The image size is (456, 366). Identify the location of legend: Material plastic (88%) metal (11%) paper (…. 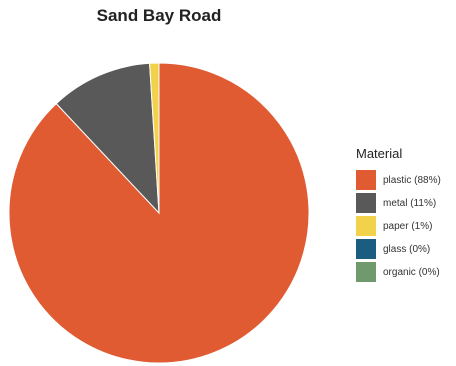
(398, 215).